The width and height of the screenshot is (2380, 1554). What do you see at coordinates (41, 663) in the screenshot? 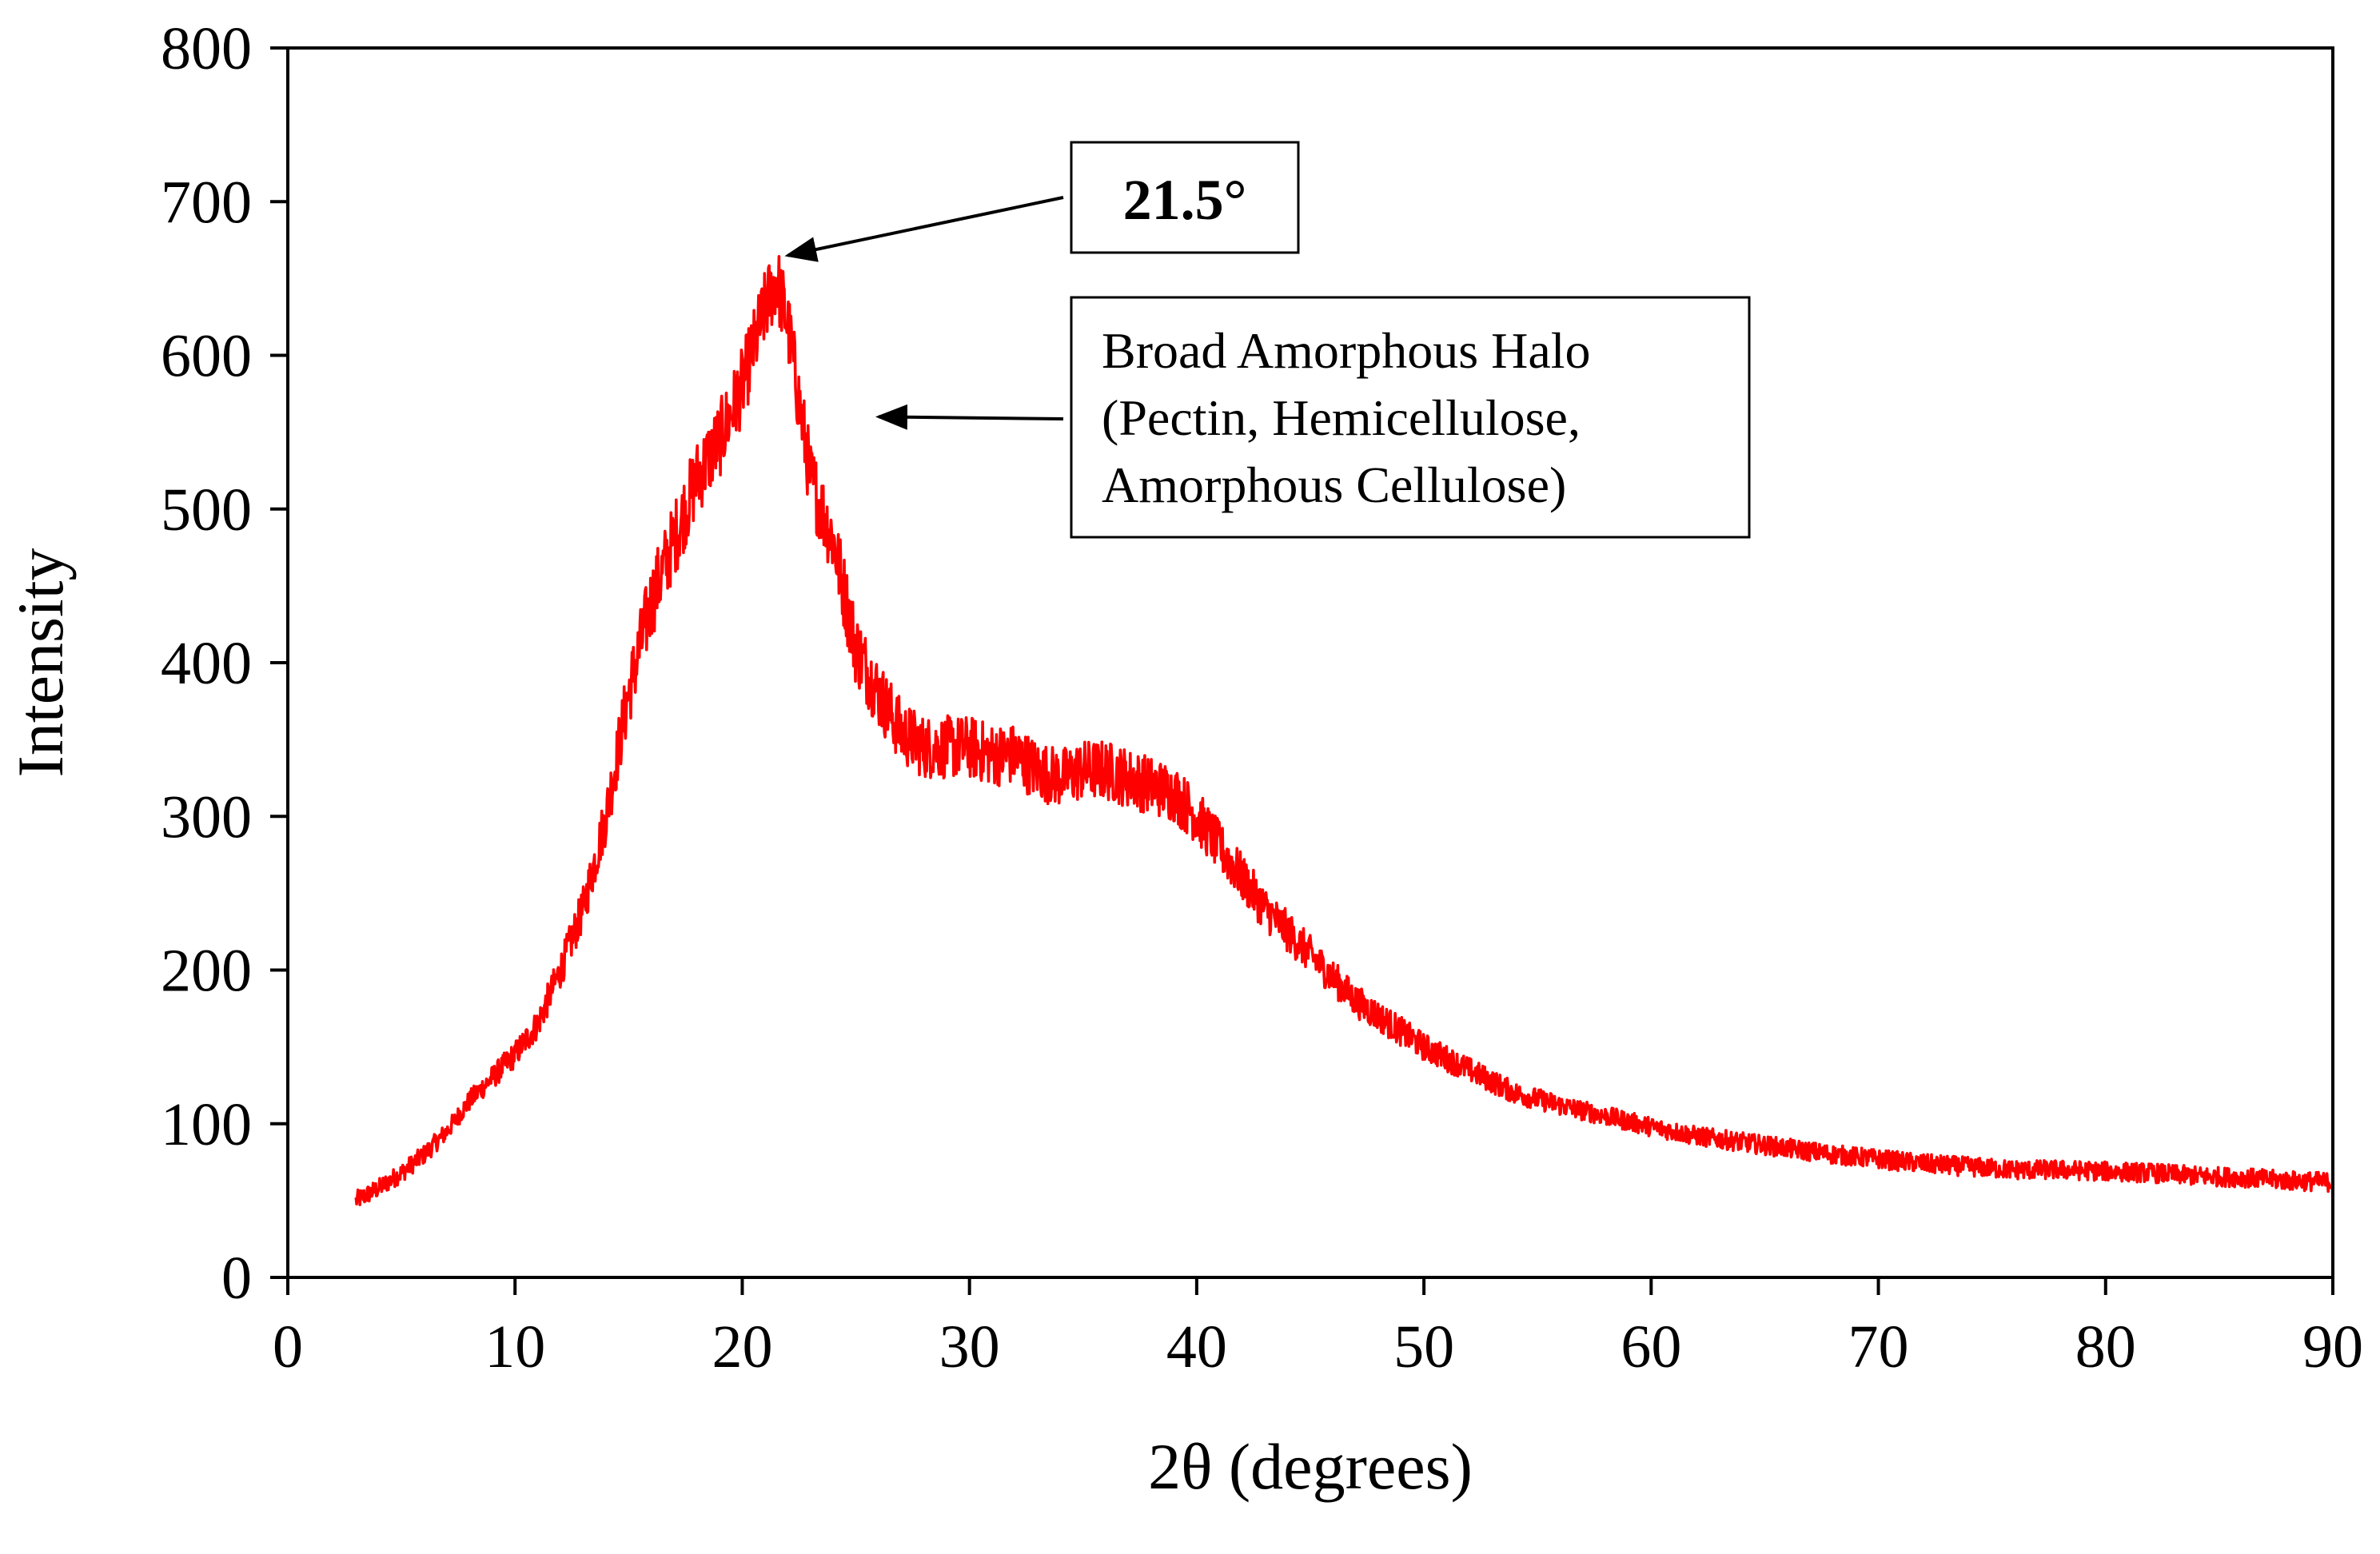
I see `y-axis-label: Intensity` at bounding box center [41, 663].